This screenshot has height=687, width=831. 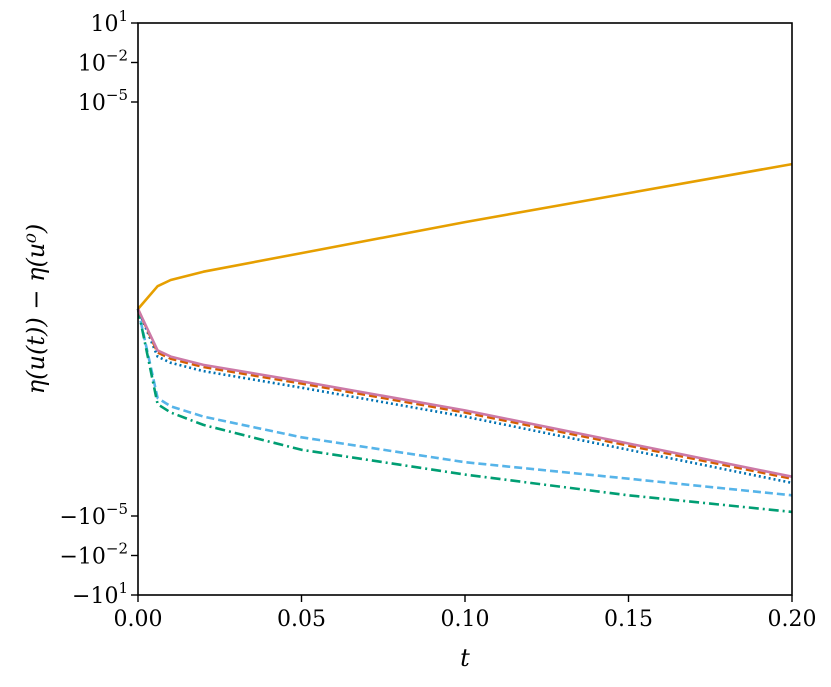 I want to click on x-tick-label: 0.00, so click(x=138, y=619).